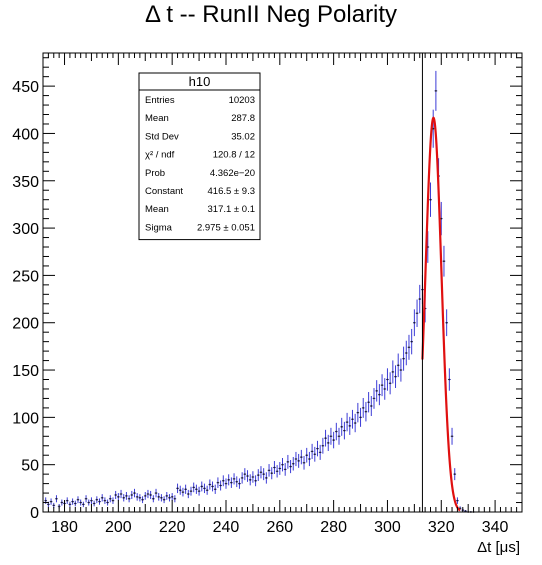 This screenshot has width=542, height=565. What do you see at coordinates (25, 371) in the screenshot?
I see `y-tick-label-150: 150` at bounding box center [25, 371].